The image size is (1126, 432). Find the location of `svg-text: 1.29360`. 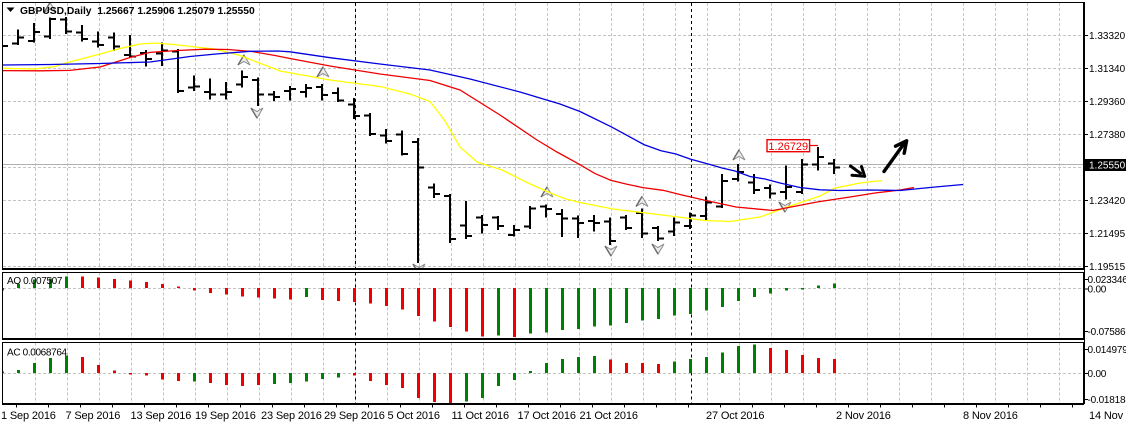

svg-text: 1.29360 is located at coordinates (1107, 102).